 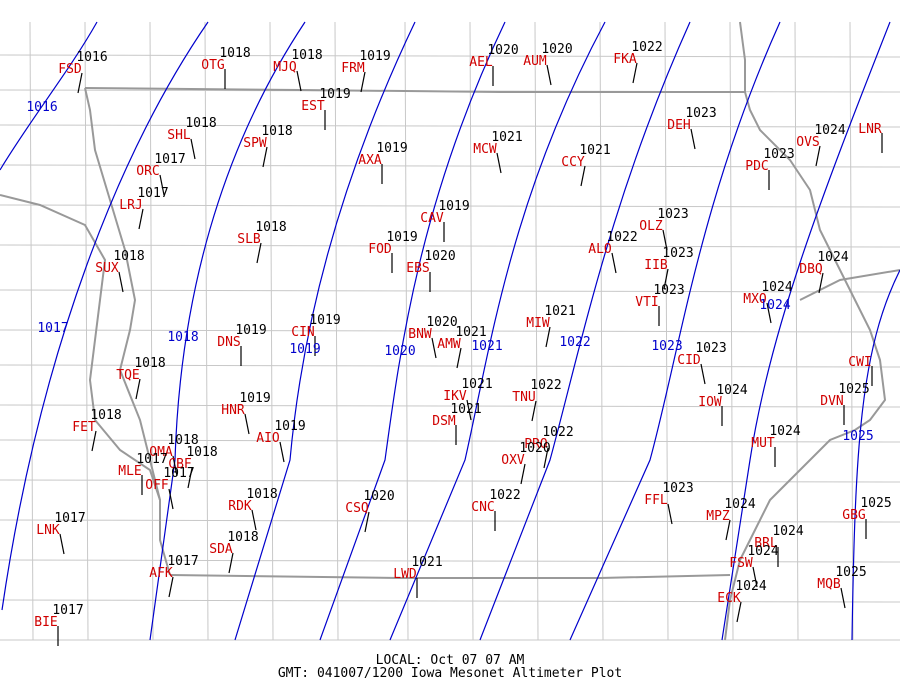 What do you see at coordinates (859, 362) in the screenshot?
I see `station-id: CWI` at bounding box center [859, 362].